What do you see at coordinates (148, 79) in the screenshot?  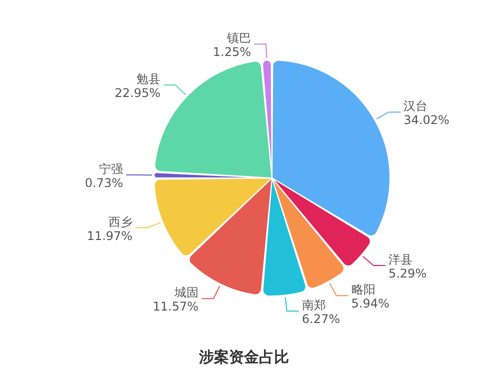 I see `slice-label: 勉县` at bounding box center [148, 79].